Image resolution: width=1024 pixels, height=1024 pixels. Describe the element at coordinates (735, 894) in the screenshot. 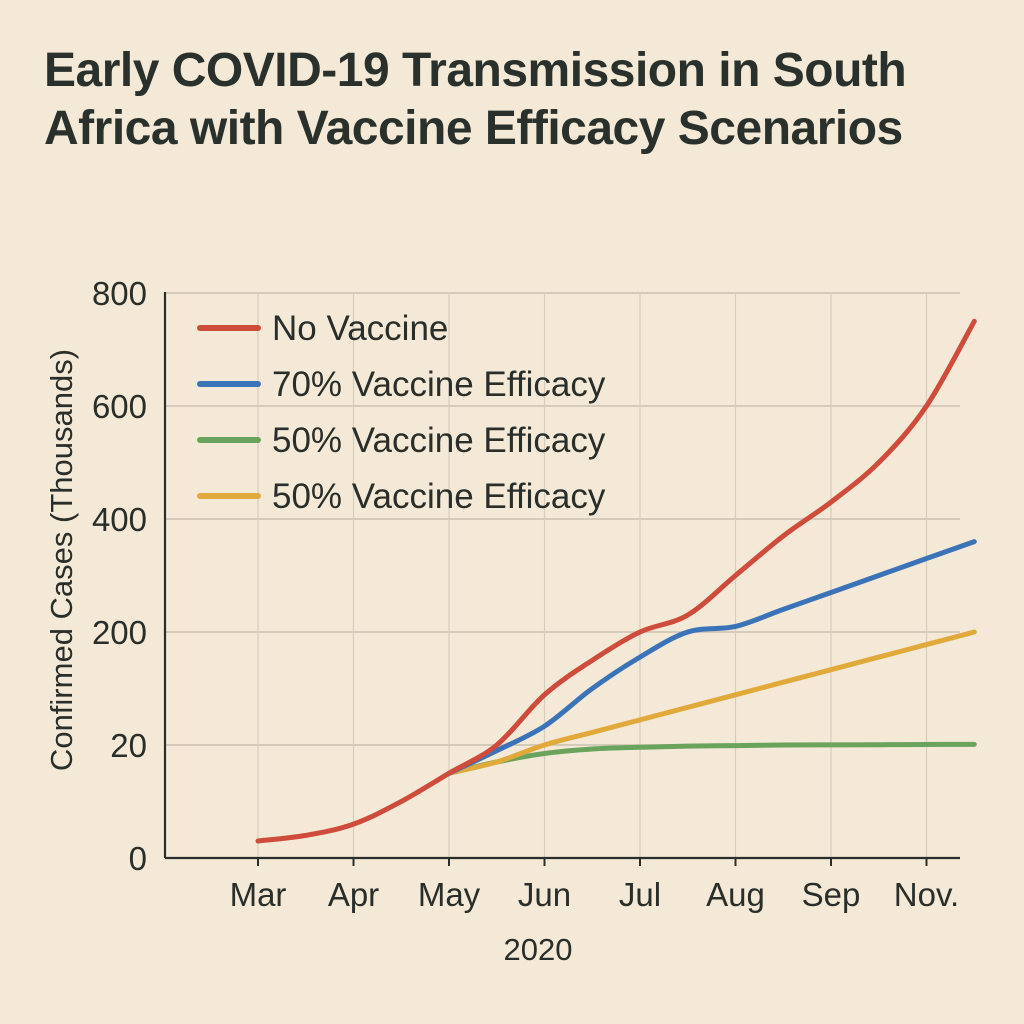

I see `x-tick-label: Aug` at that location.